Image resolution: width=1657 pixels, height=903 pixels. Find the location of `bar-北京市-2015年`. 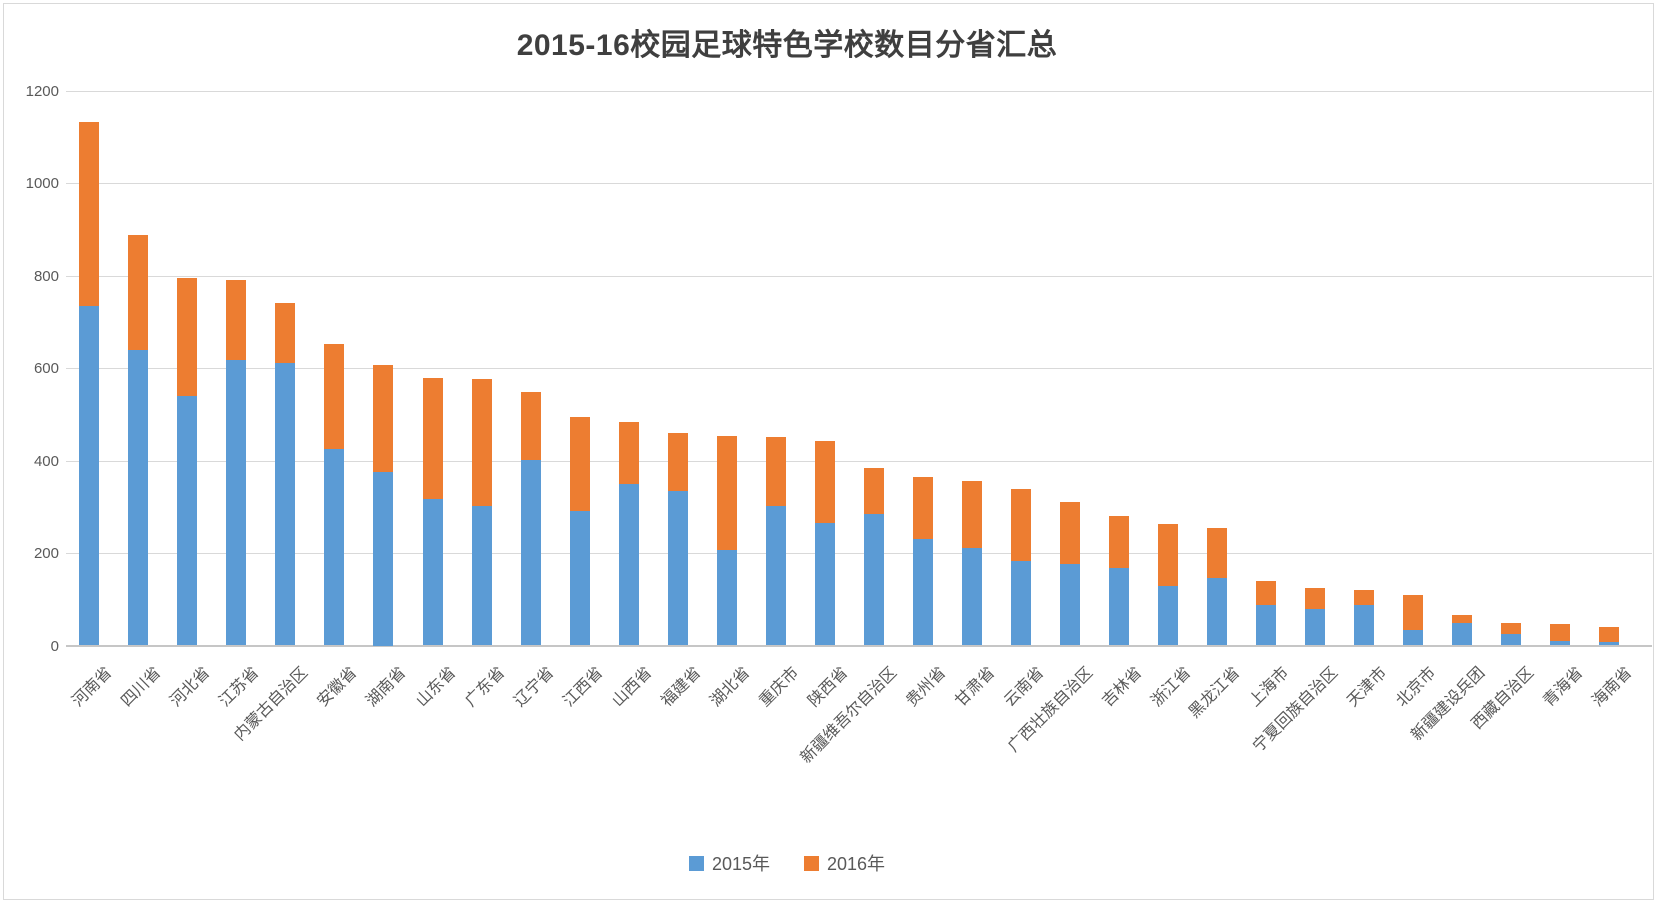

bar-北京市-2015年 is located at coordinates (1413, 638).